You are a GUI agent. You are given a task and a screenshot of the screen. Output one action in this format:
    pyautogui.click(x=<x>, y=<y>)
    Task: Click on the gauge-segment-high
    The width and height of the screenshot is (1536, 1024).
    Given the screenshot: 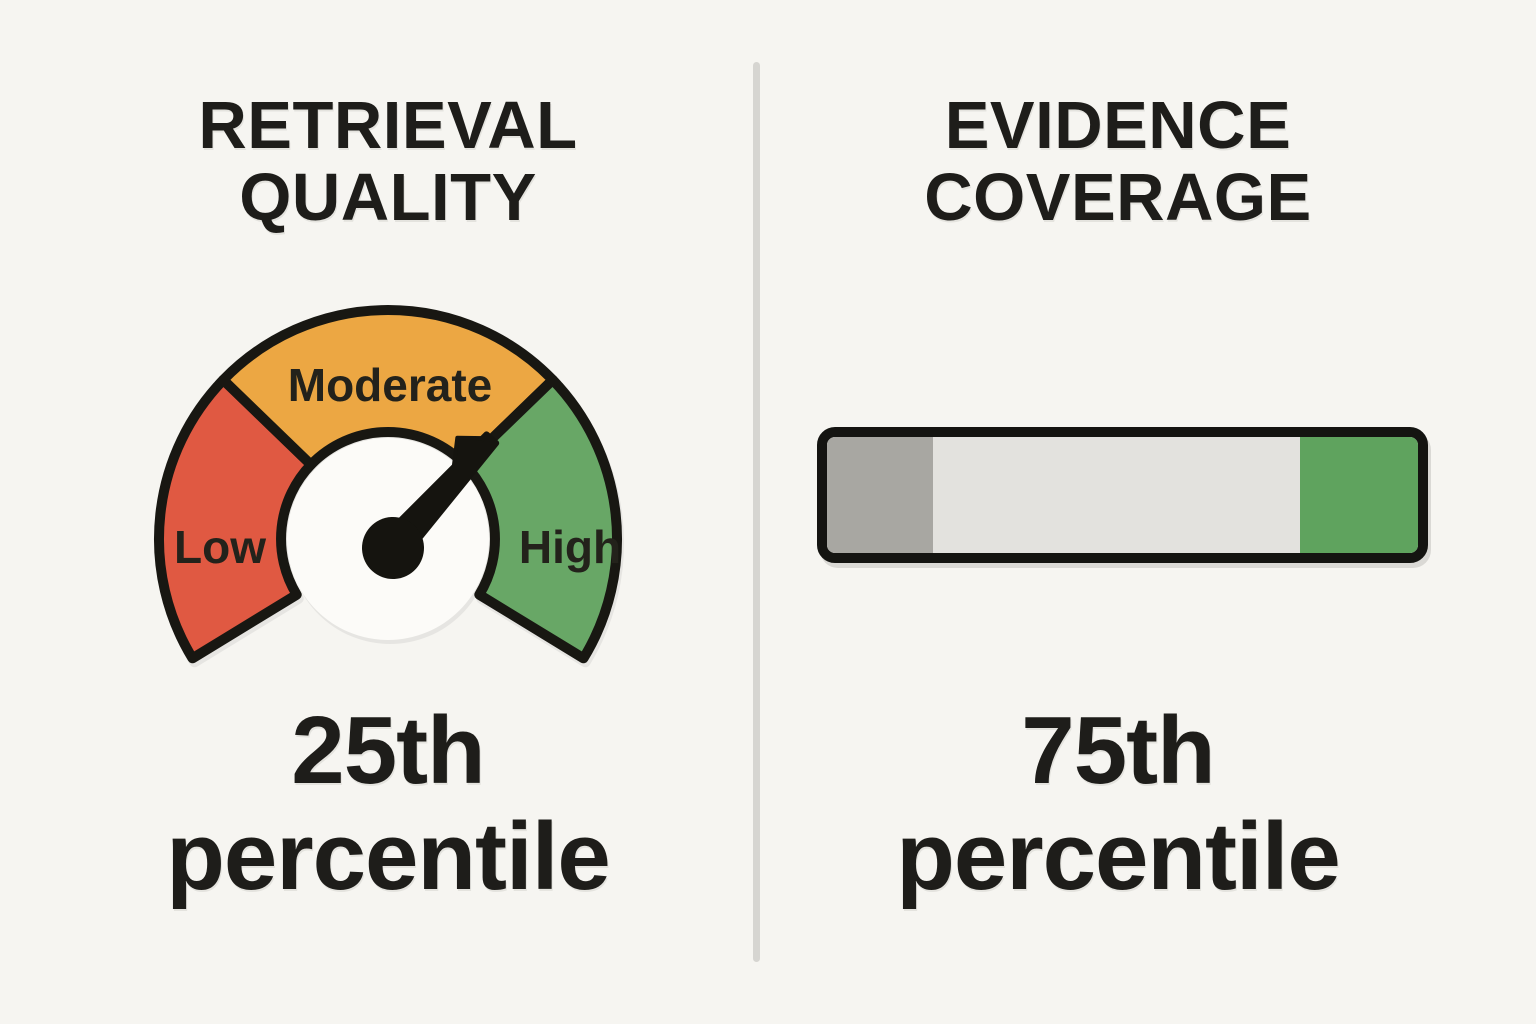 What is the action you would take?
    pyautogui.click(x=541, y=519)
    